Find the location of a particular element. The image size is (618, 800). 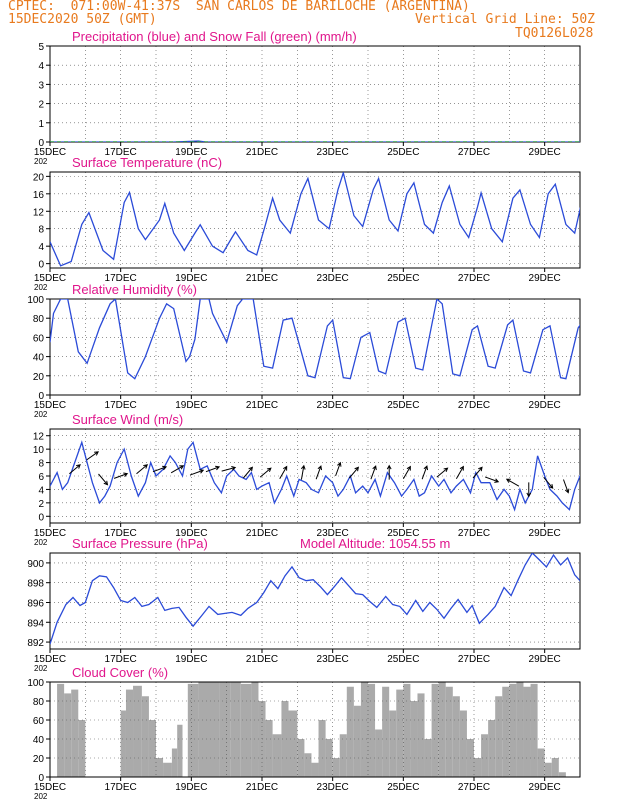

y-tick-label: 894 is located at coordinates (35, 623).